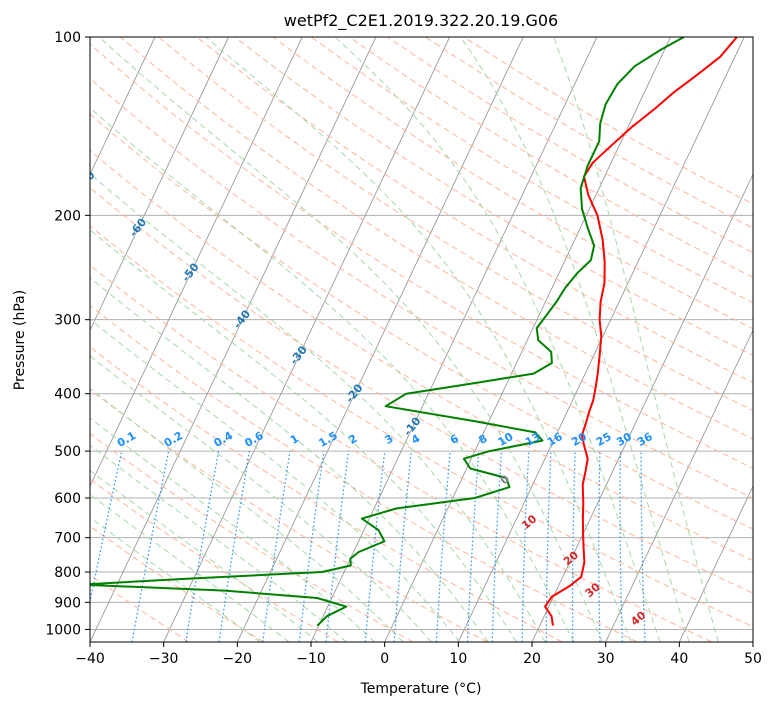  I want to click on y-tick-label: 700, so click(67, 539).